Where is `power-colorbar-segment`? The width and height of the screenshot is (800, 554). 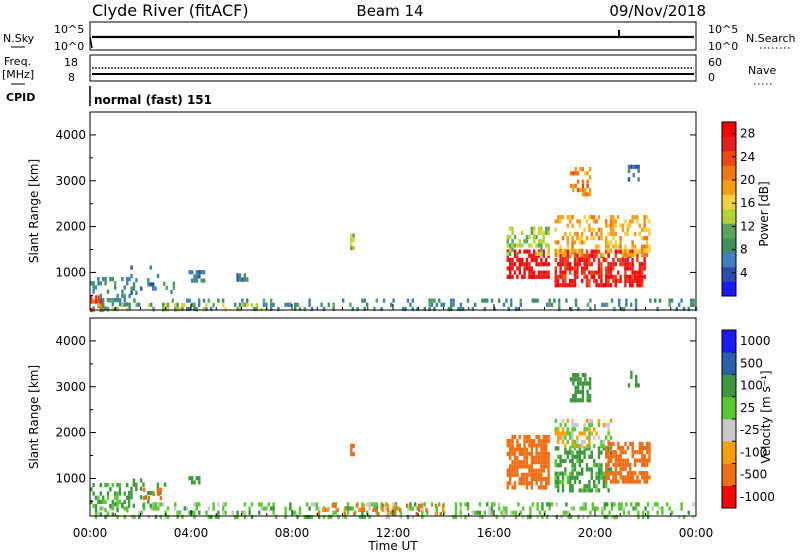
power-colorbar-segment is located at coordinates (729, 202).